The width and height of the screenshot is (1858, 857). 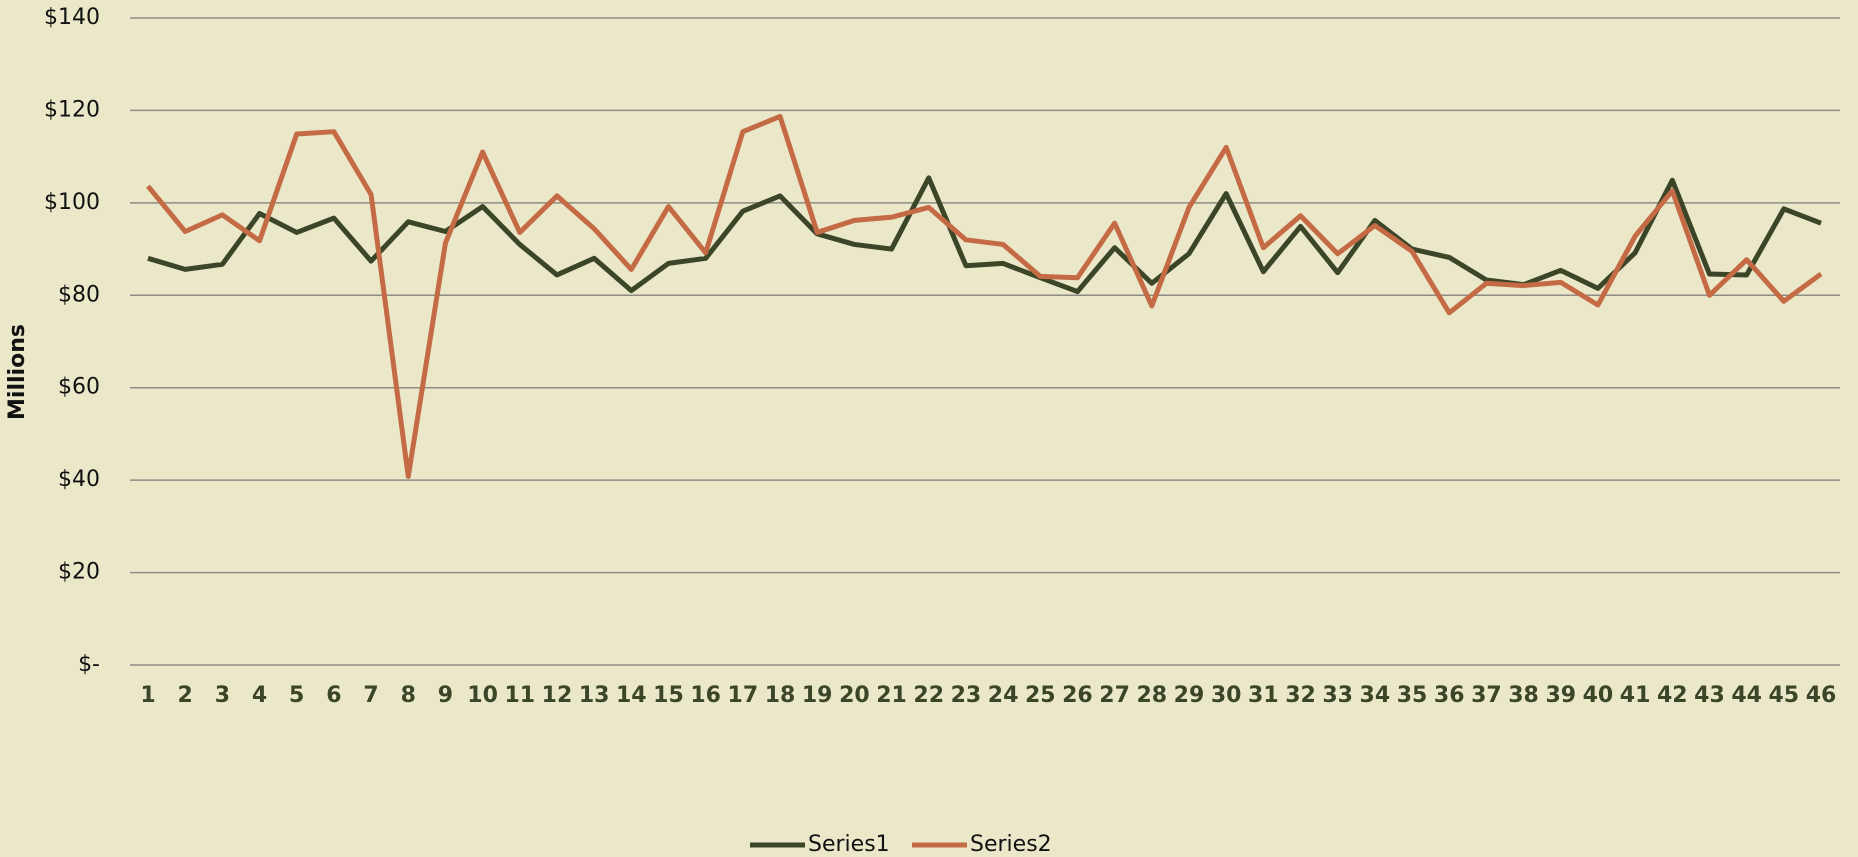 What do you see at coordinates (89, 664) in the screenshot?
I see `y-tick-label: $-` at bounding box center [89, 664].